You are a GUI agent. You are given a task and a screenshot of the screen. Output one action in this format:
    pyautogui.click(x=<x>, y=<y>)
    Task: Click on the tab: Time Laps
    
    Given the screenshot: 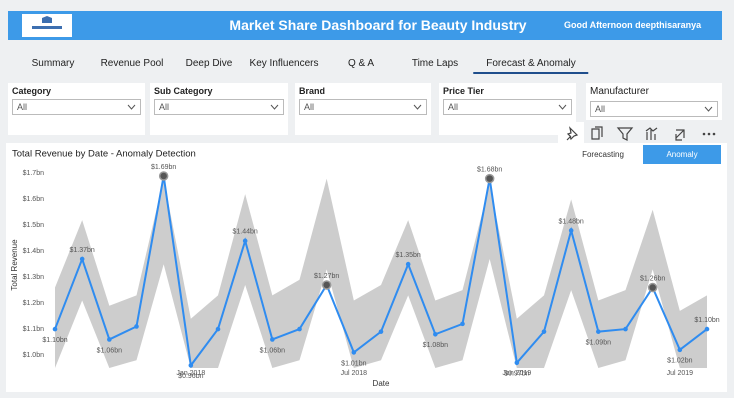 What is the action you would take?
    pyautogui.click(x=435, y=63)
    